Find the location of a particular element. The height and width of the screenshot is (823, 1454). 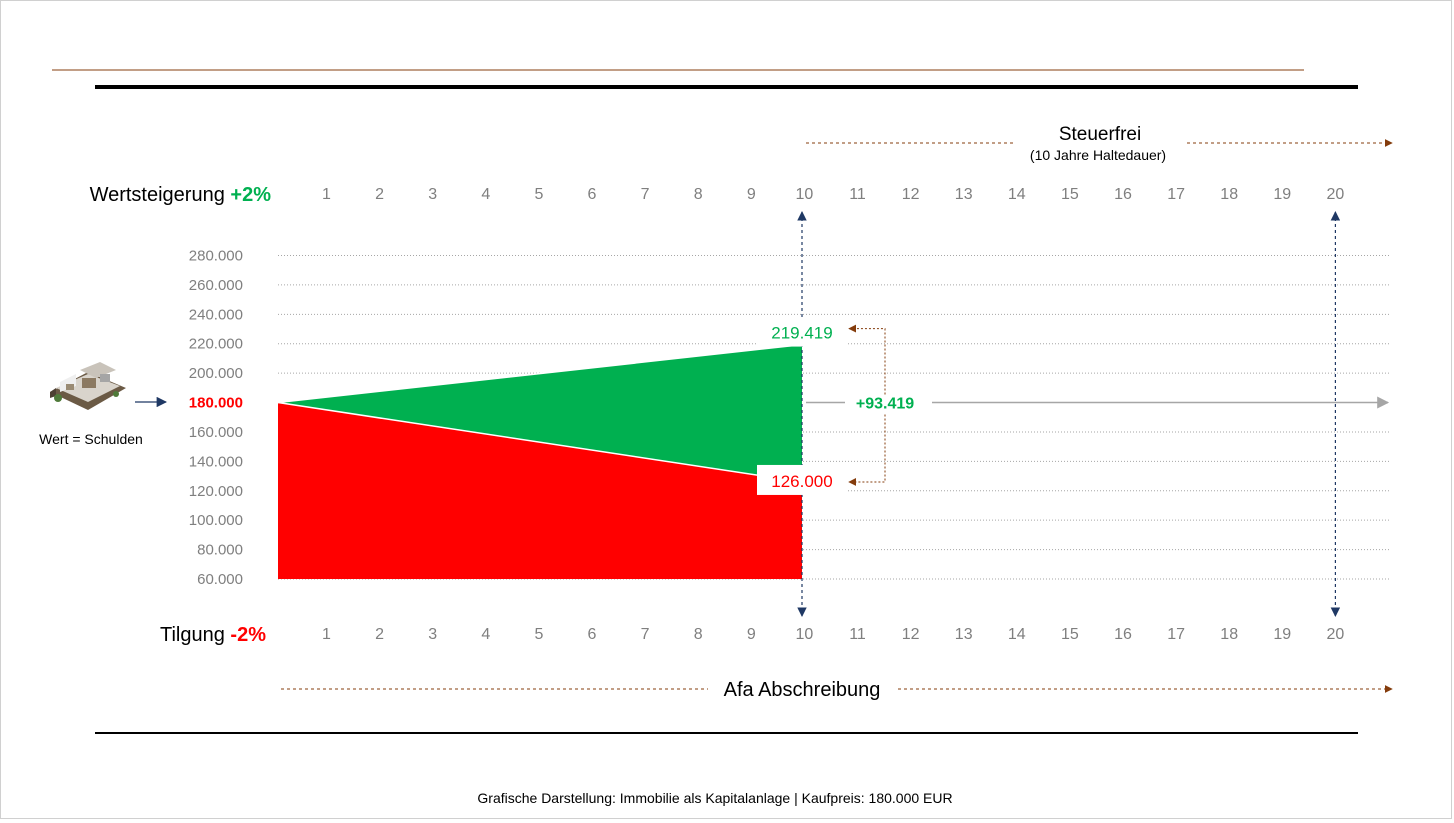

end-value-label: 219.419 is located at coordinates (801, 333).